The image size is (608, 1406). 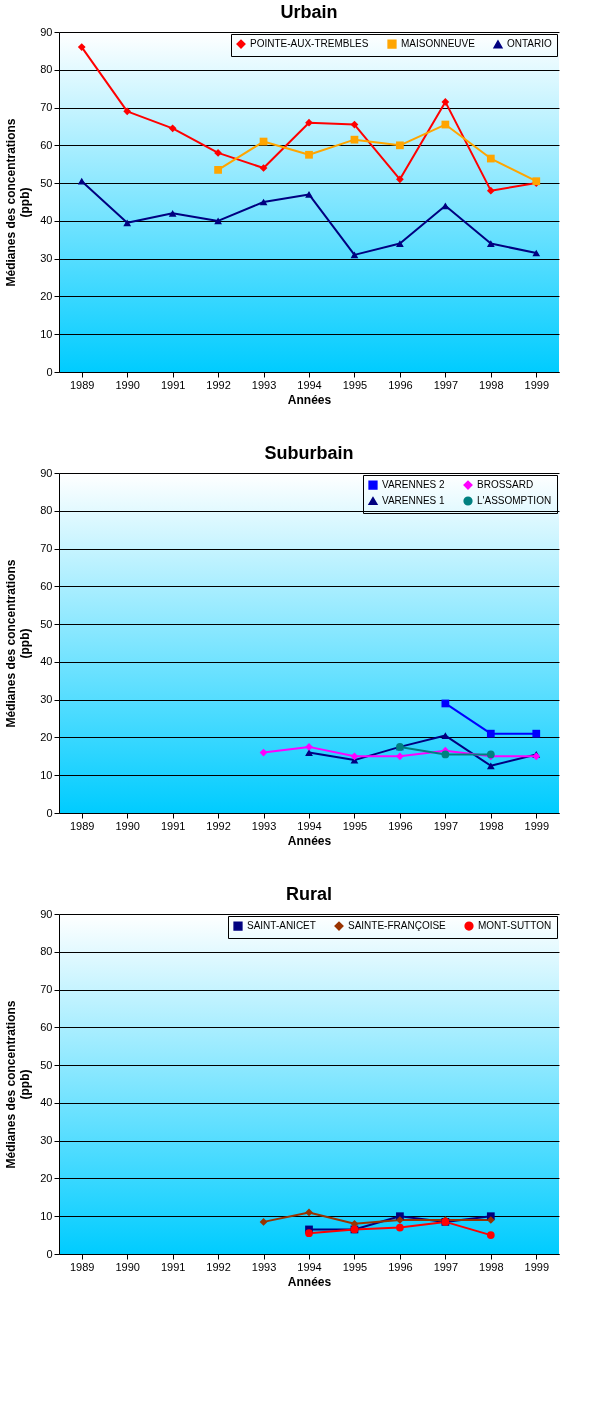 What do you see at coordinates (397, 926) in the screenshot?
I see `legend-label: SAINTE-FRANÇOISE` at bounding box center [397, 926].